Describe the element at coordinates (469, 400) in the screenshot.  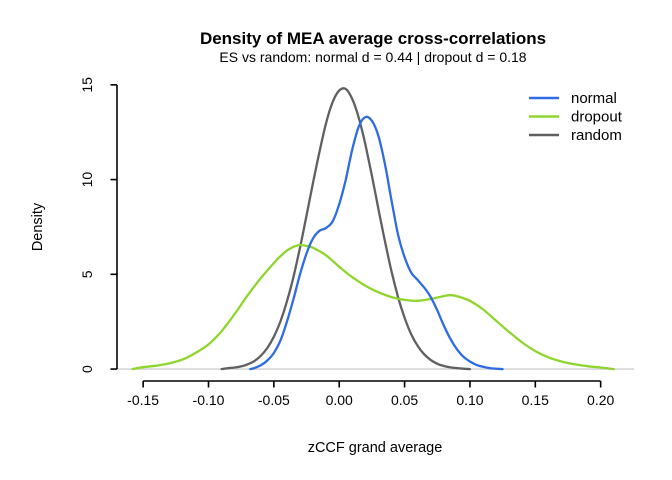
I see `x-tick-label: 0.10` at that location.